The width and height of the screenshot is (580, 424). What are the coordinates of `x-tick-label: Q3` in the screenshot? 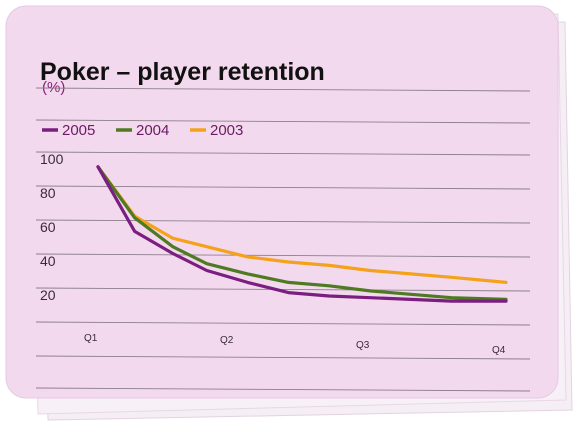 It's located at (363, 345).